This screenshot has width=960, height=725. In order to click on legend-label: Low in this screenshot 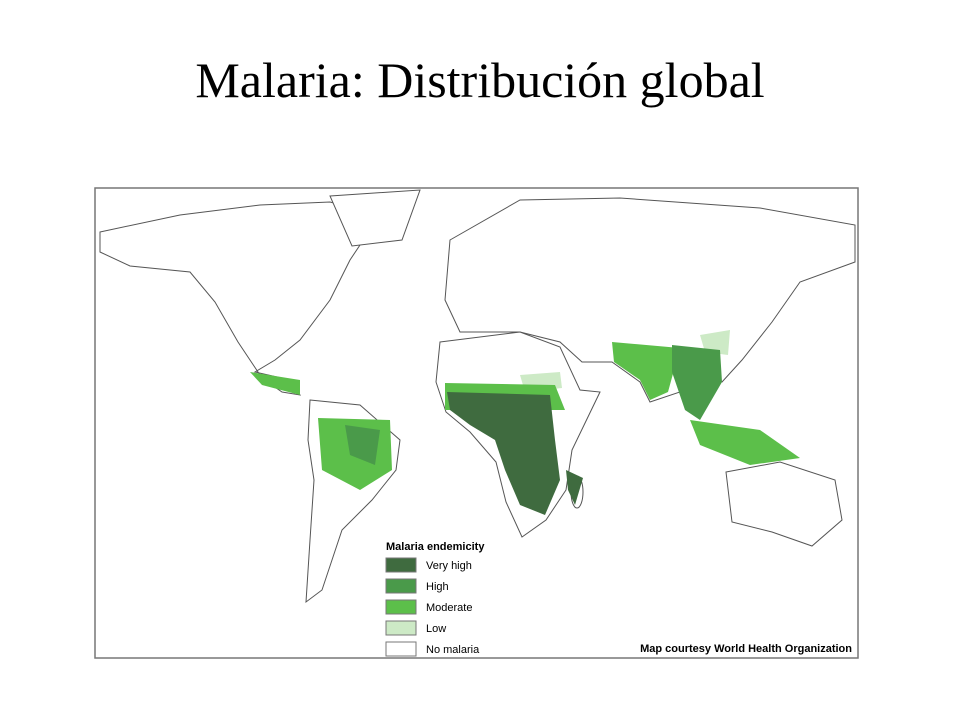, I will do `click(436, 629)`.